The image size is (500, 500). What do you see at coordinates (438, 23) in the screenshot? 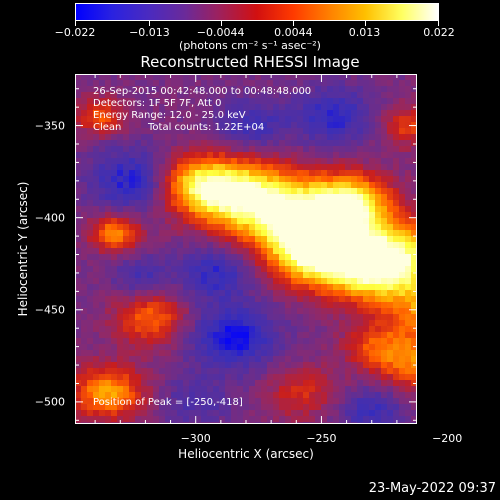
I see `colorbar-tick` at bounding box center [438, 23].